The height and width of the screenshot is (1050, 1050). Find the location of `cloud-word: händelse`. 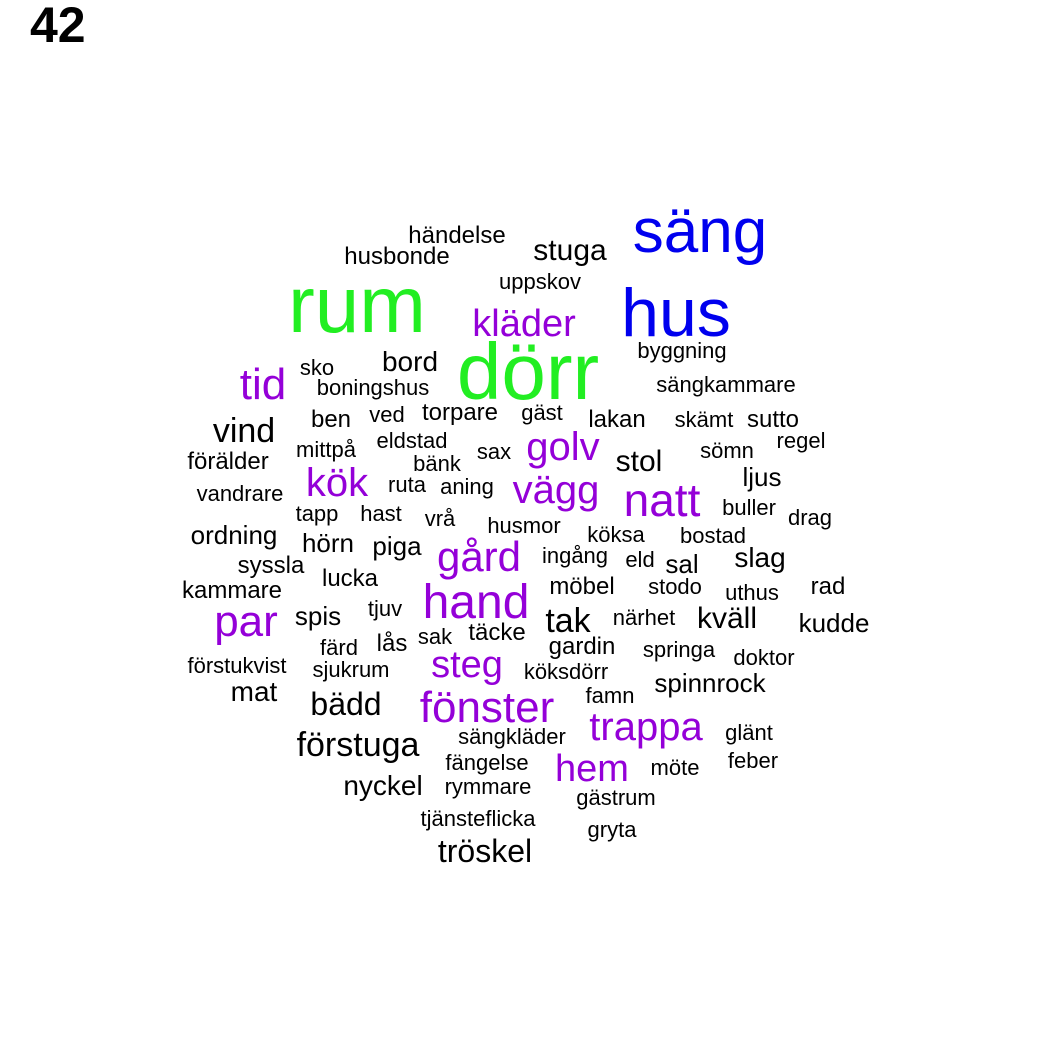

cloud-word: händelse is located at coordinates (457, 235).